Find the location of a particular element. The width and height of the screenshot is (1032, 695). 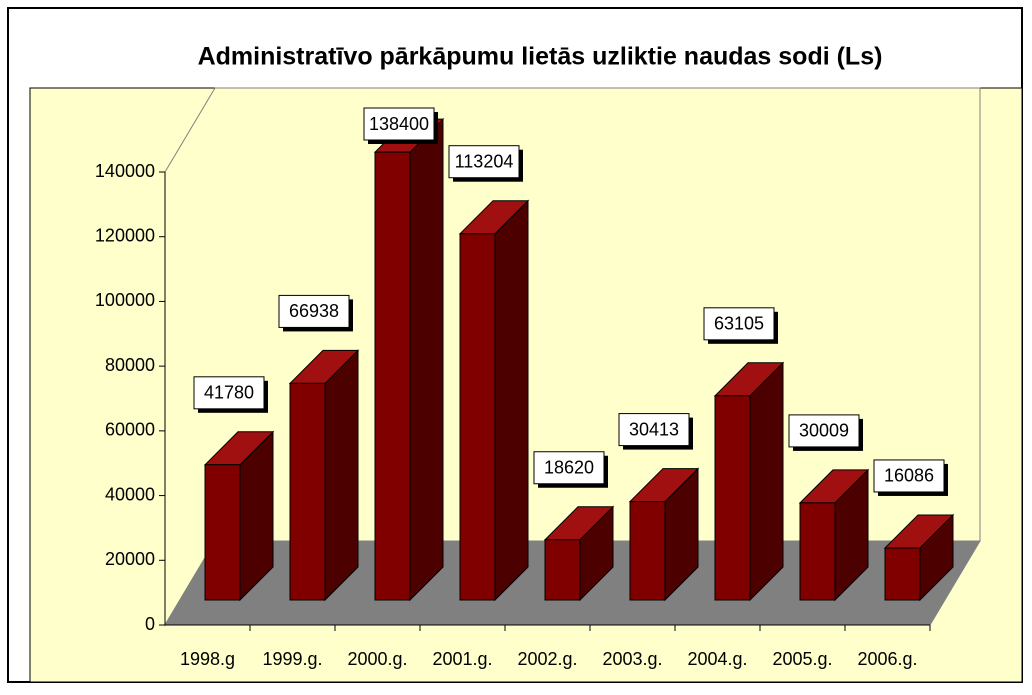

data-label: 63105 is located at coordinates (739, 324).